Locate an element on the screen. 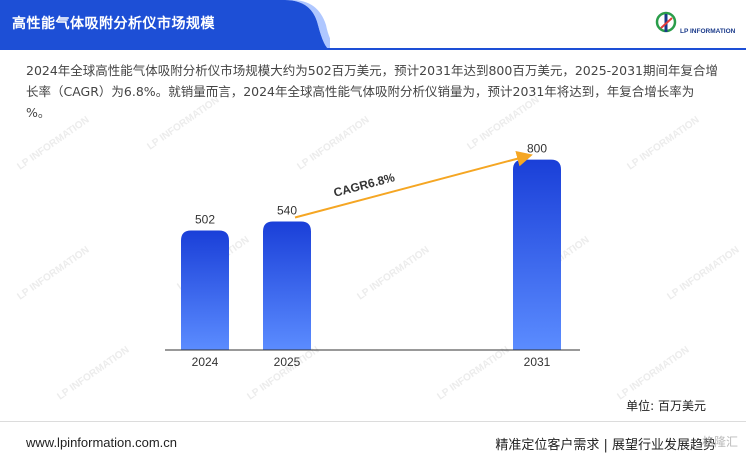  lp-logo-icon is located at coordinates (666, 22).